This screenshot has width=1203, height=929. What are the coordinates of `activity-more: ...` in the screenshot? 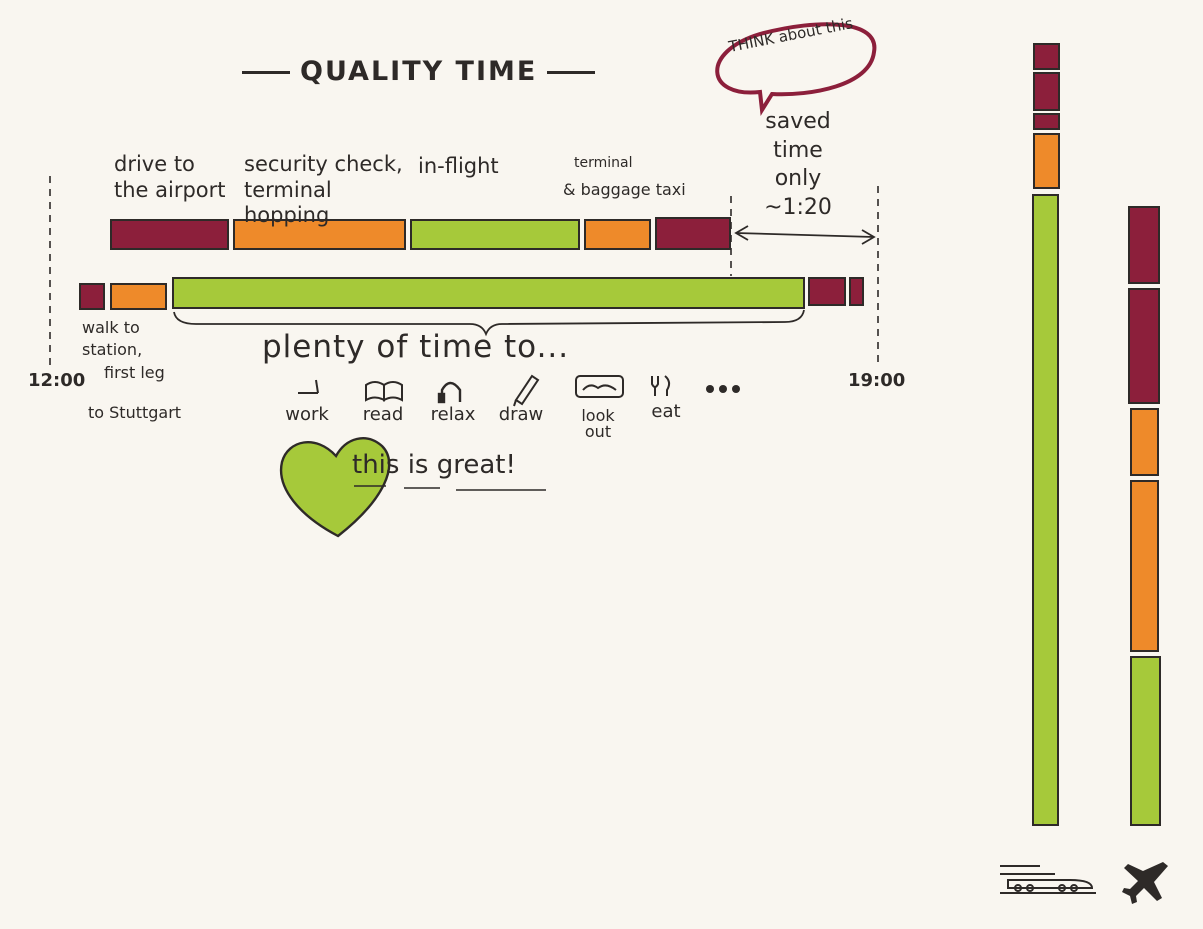 It's located at (723, 429).